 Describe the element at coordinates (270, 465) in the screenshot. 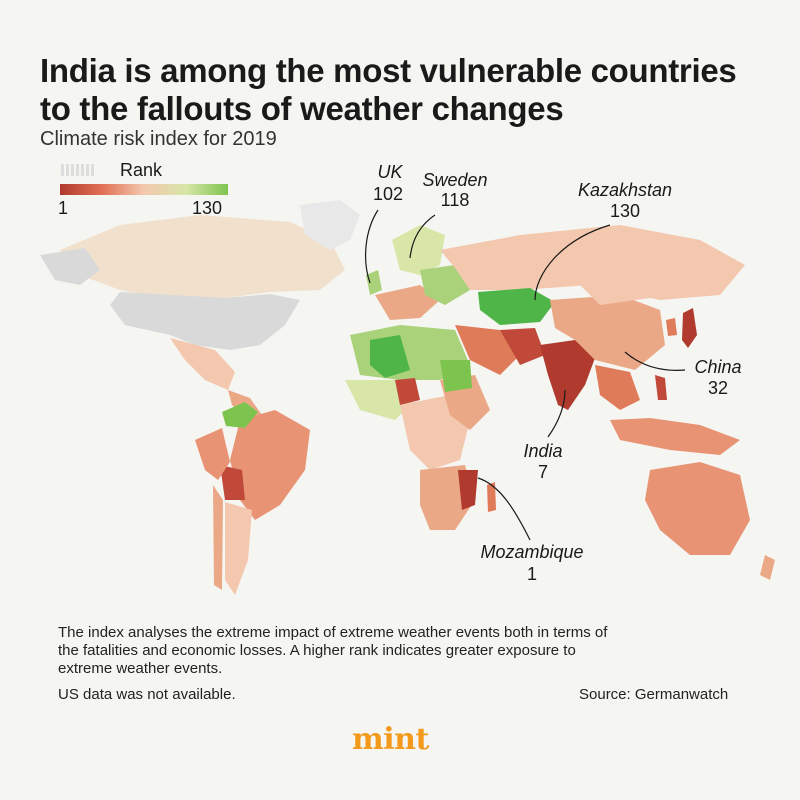

I see `brazil-region` at that location.